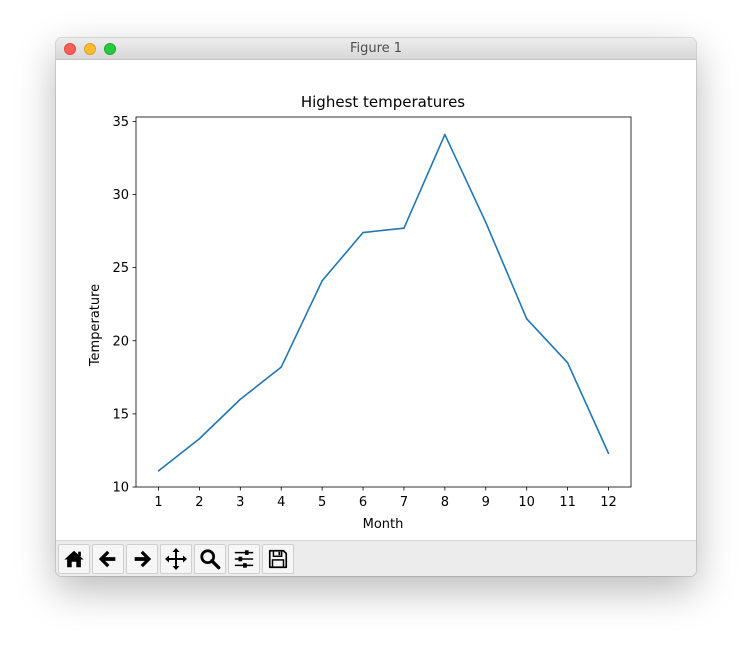 The height and width of the screenshot is (650, 752). I want to click on window-title: Figure 1, so click(376, 48).